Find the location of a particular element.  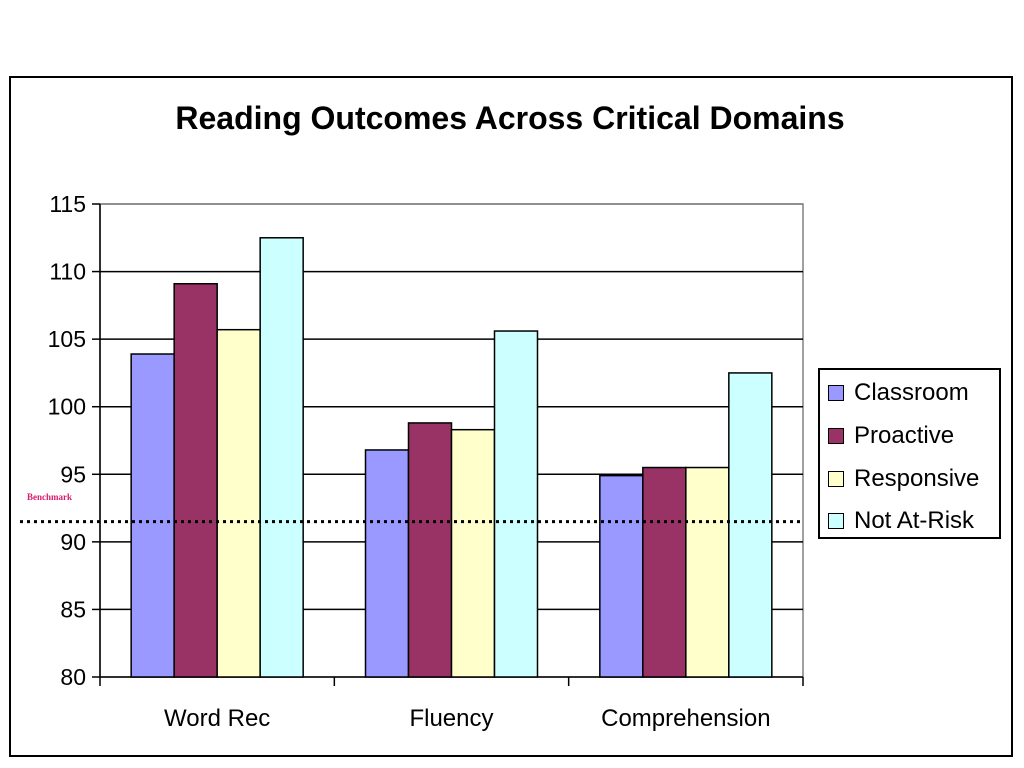

legend-label-responsive: Responsive is located at coordinates (917, 478).